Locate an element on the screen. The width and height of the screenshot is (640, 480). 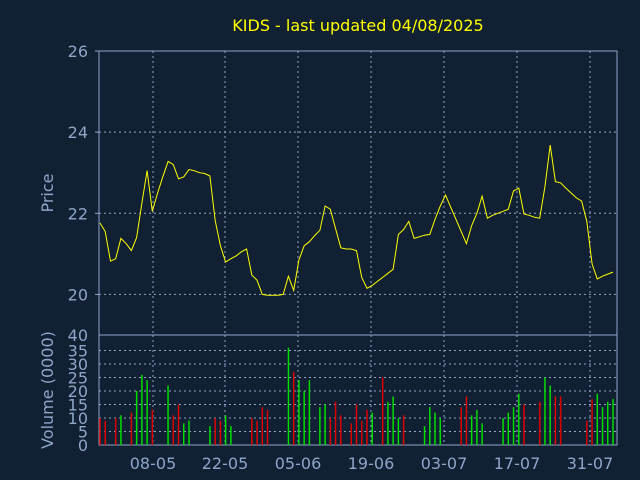
x-tick-label: 17-07 is located at coordinates (517, 463).